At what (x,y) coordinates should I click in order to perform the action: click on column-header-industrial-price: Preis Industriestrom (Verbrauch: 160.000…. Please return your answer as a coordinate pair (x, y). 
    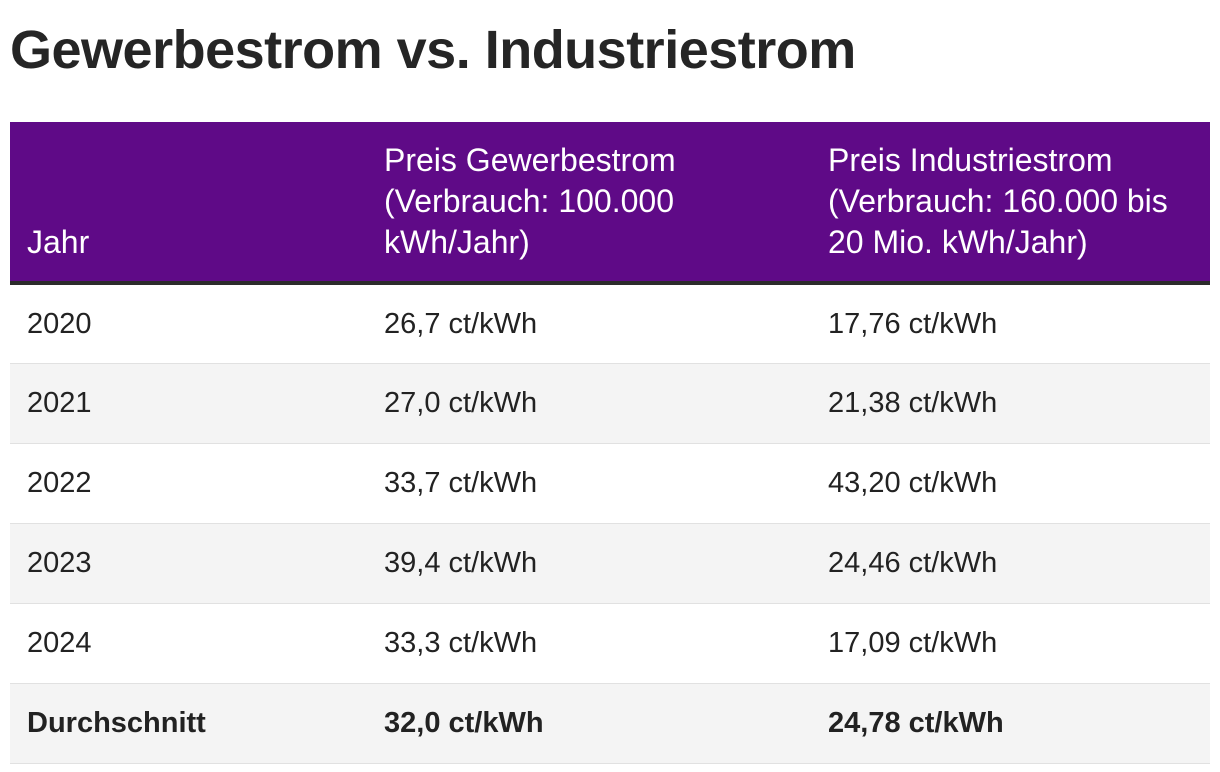
    Looking at the image, I should click on (1010, 203).